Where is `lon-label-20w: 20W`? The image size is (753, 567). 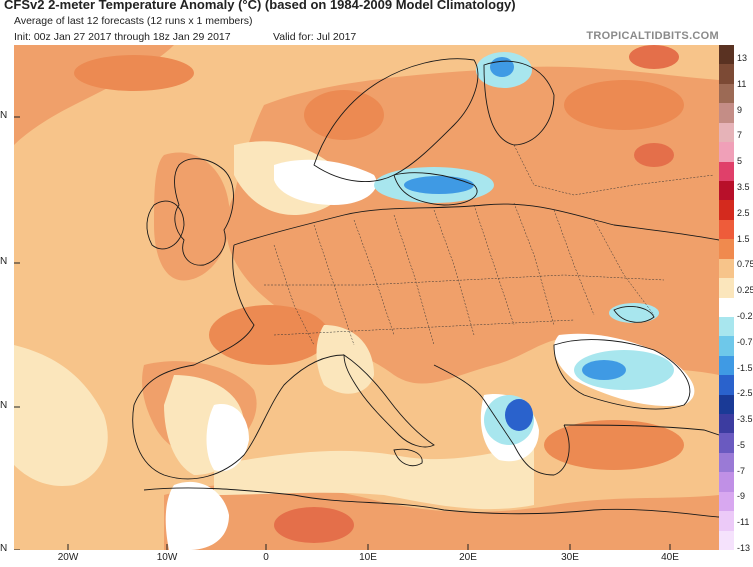 lon-label-20w: 20W is located at coordinates (68, 557).